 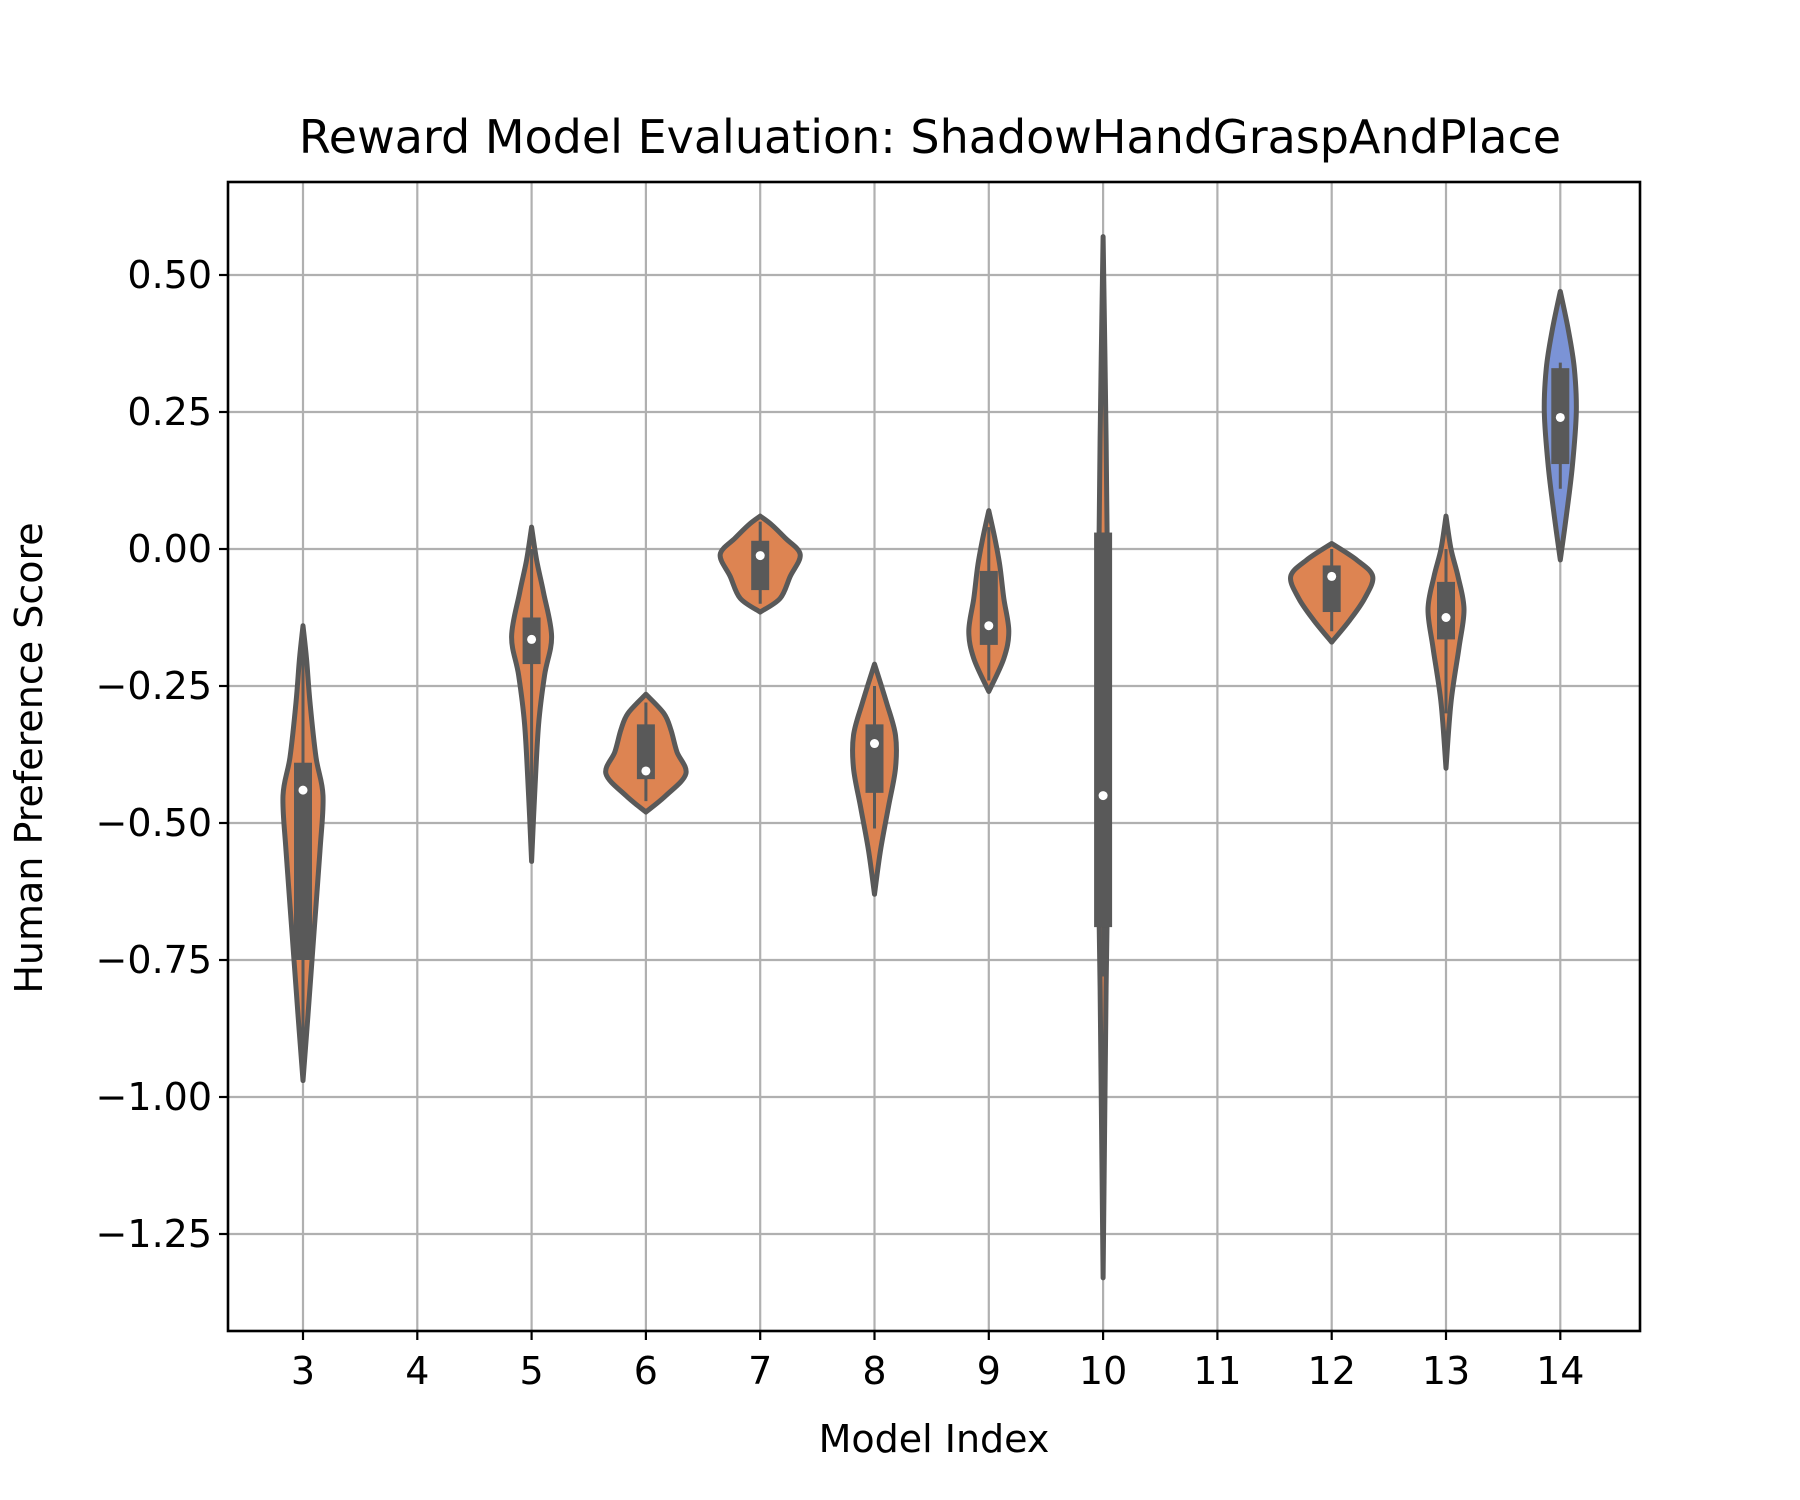 I want to click on y-tick-label: 0.50, so click(x=169, y=275).